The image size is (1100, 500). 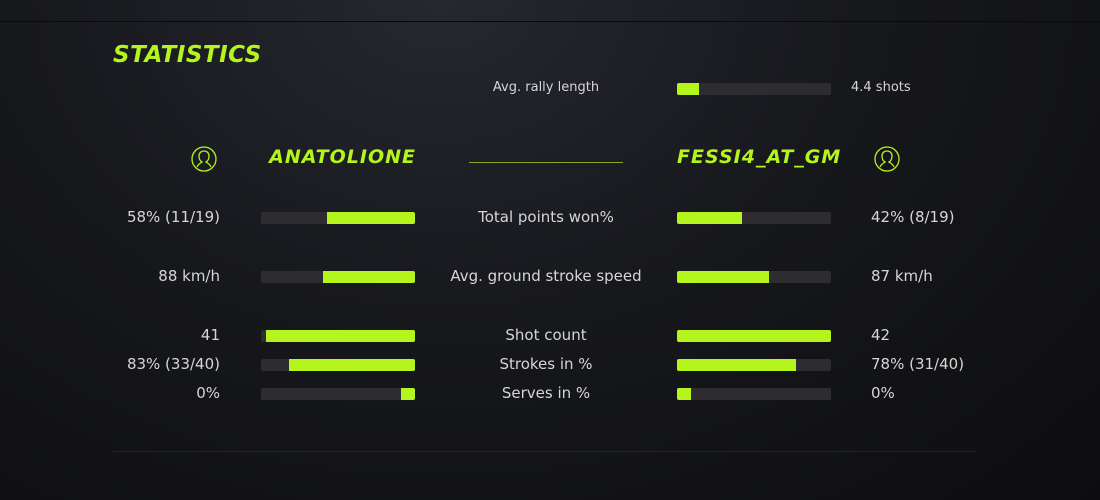 What do you see at coordinates (918, 364) in the screenshot?
I see `stat-right-value: 78% (31/40)` at bounding box center [918, 364].